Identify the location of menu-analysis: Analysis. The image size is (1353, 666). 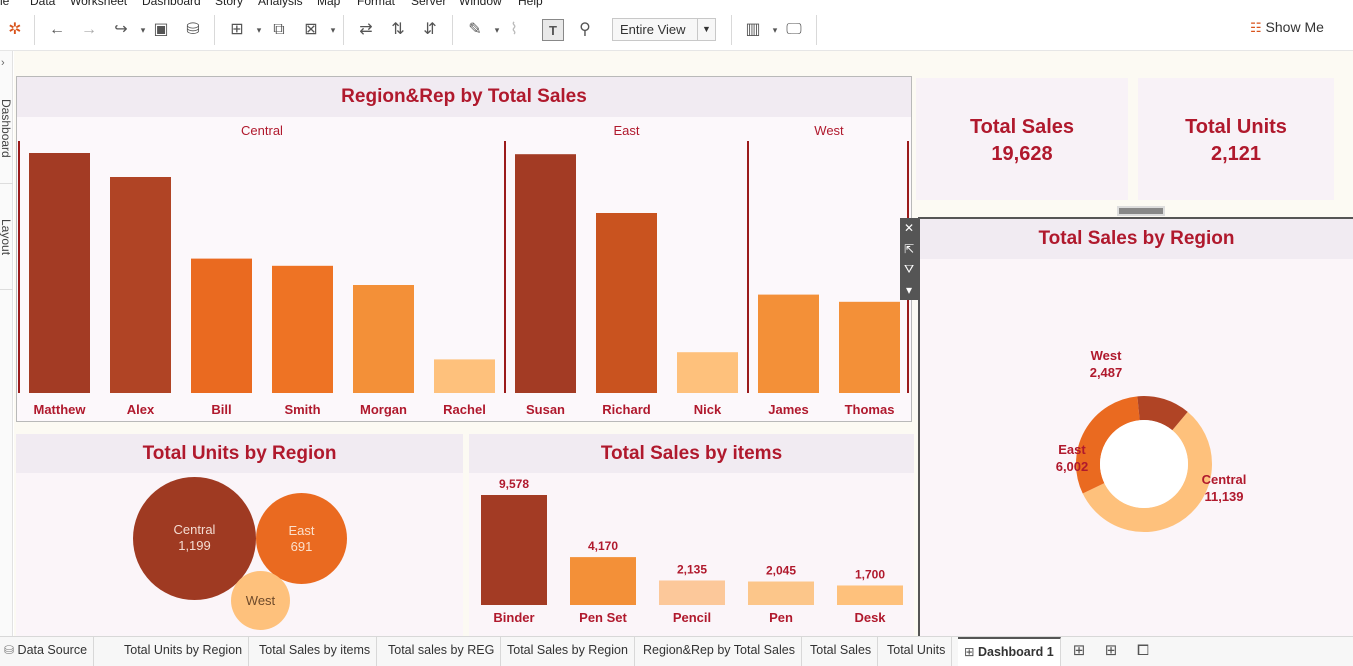
(280, 4).